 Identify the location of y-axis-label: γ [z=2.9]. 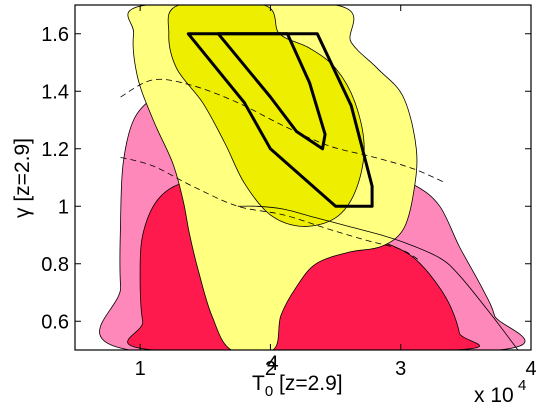
(22, 178).